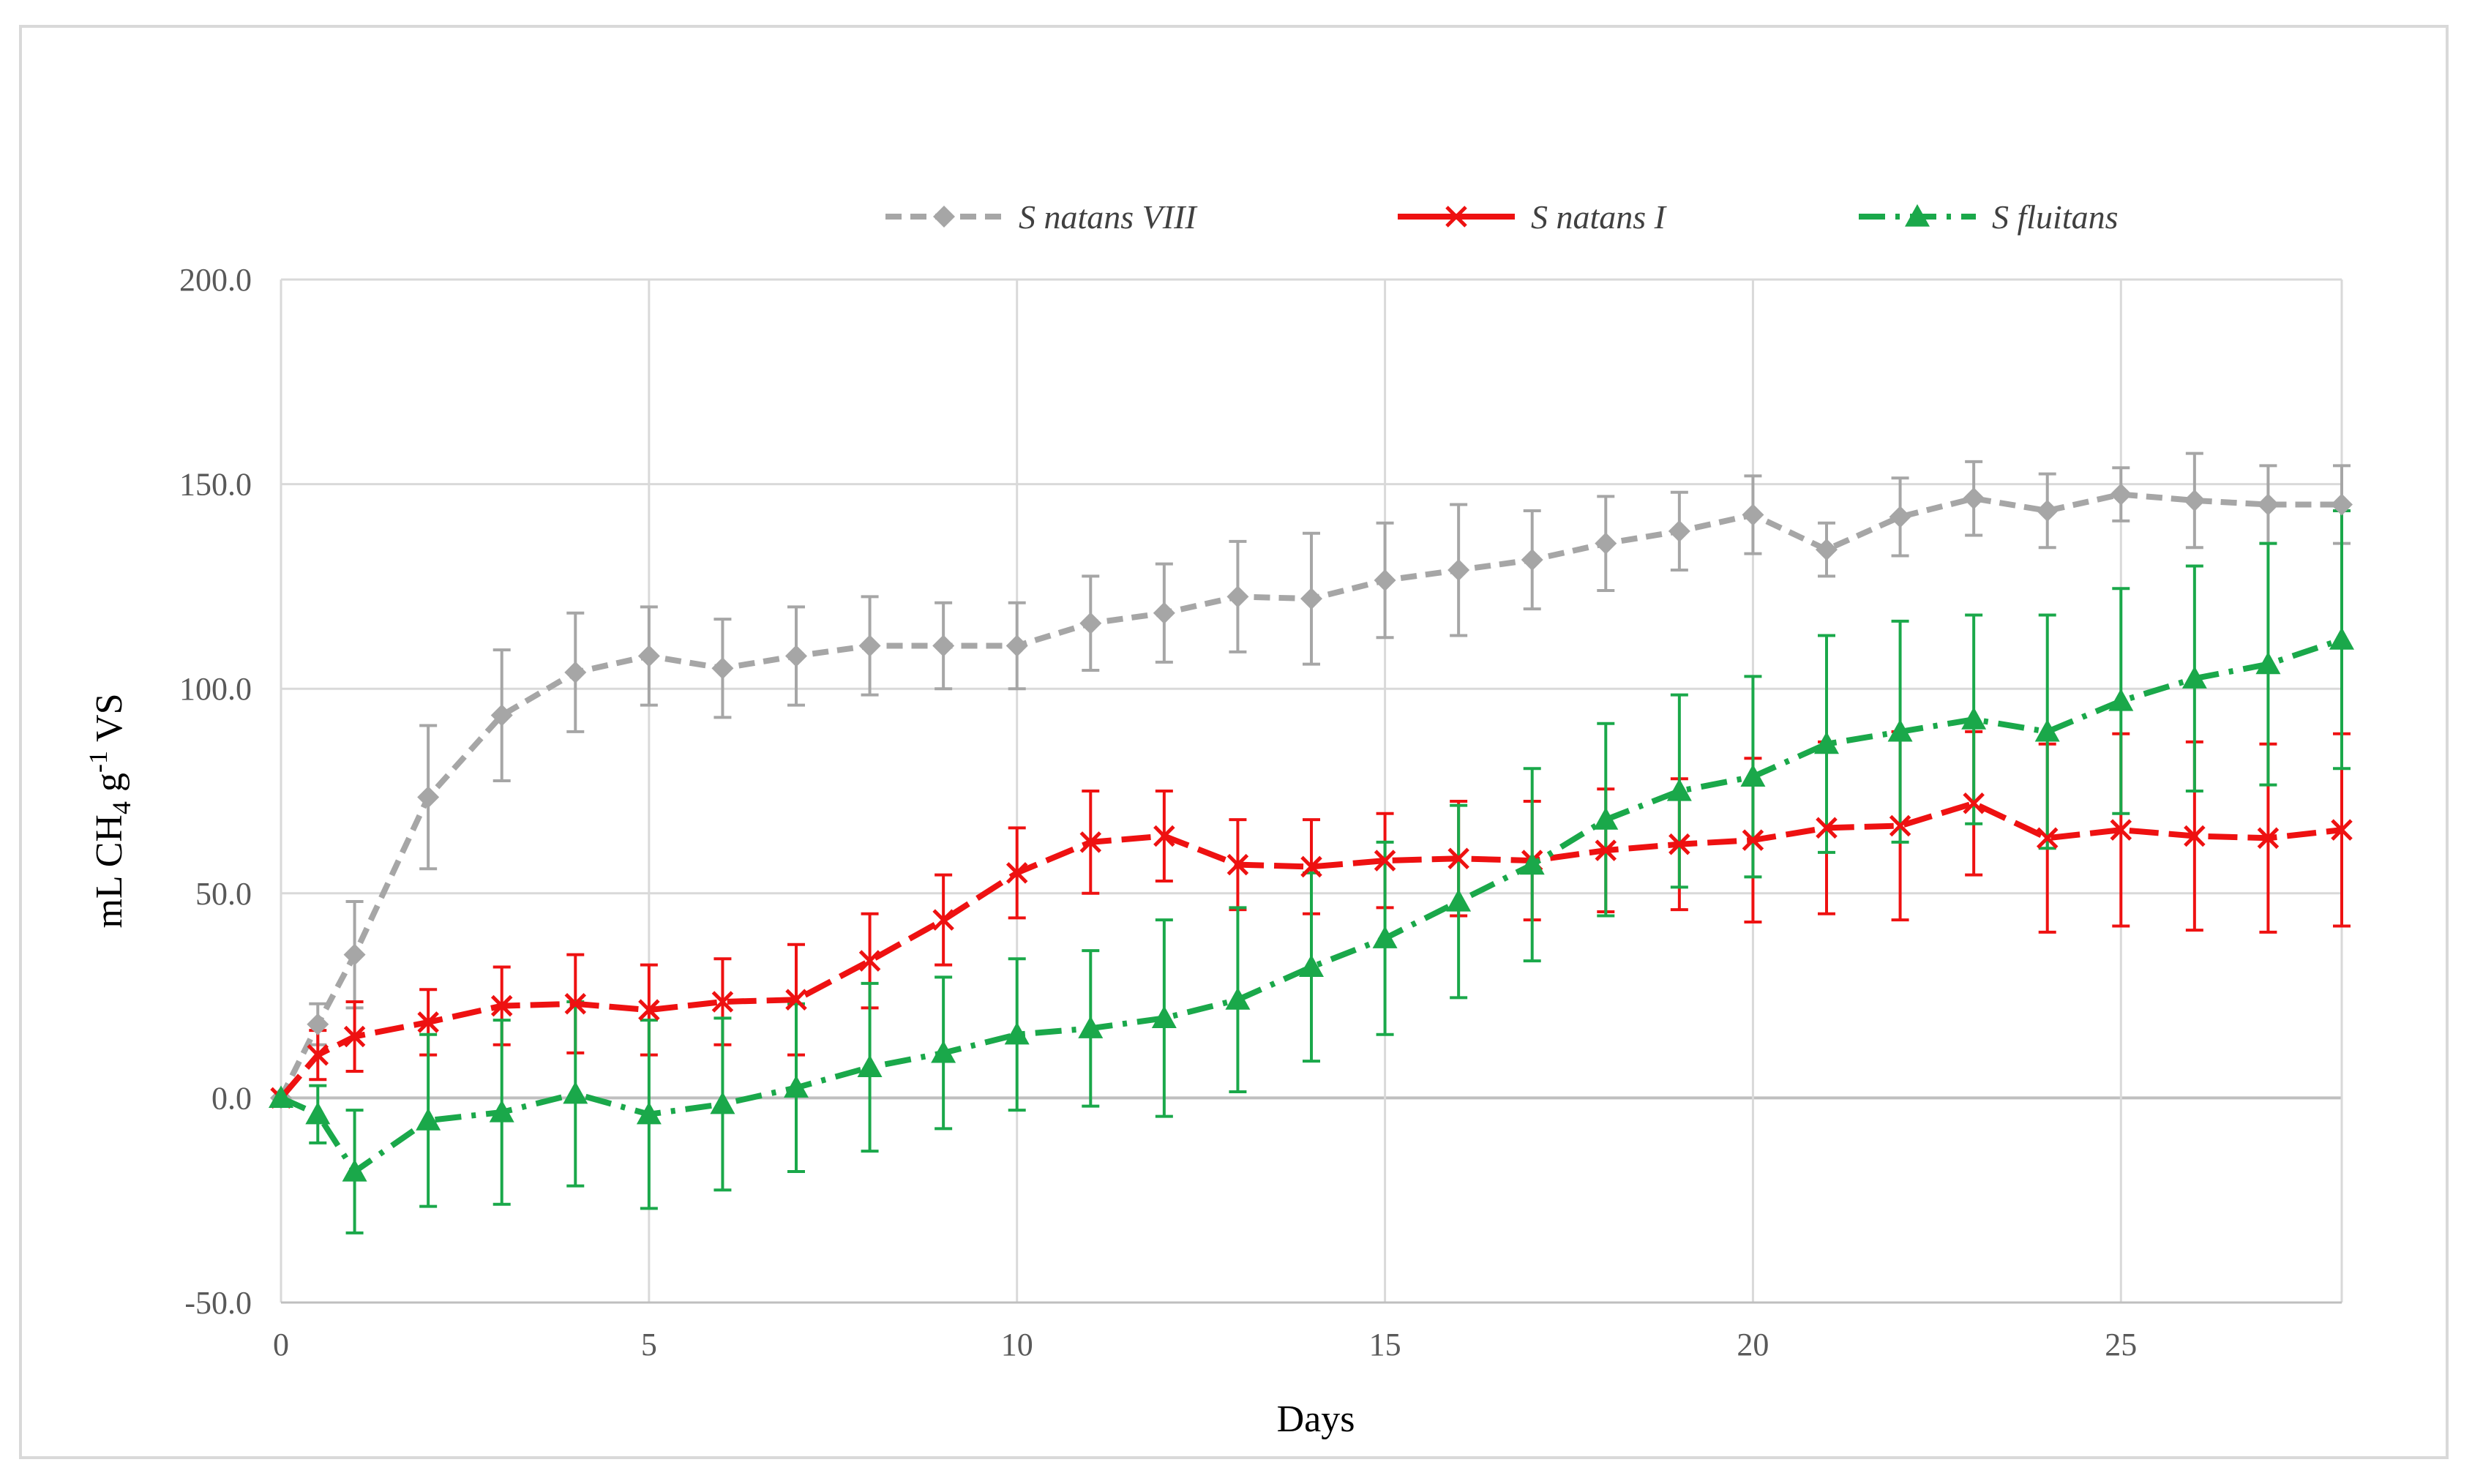 The width and height of the screenshot is (2472, 1484). I want to click on y-axis-title-subscript: 4, so click(121, 807).